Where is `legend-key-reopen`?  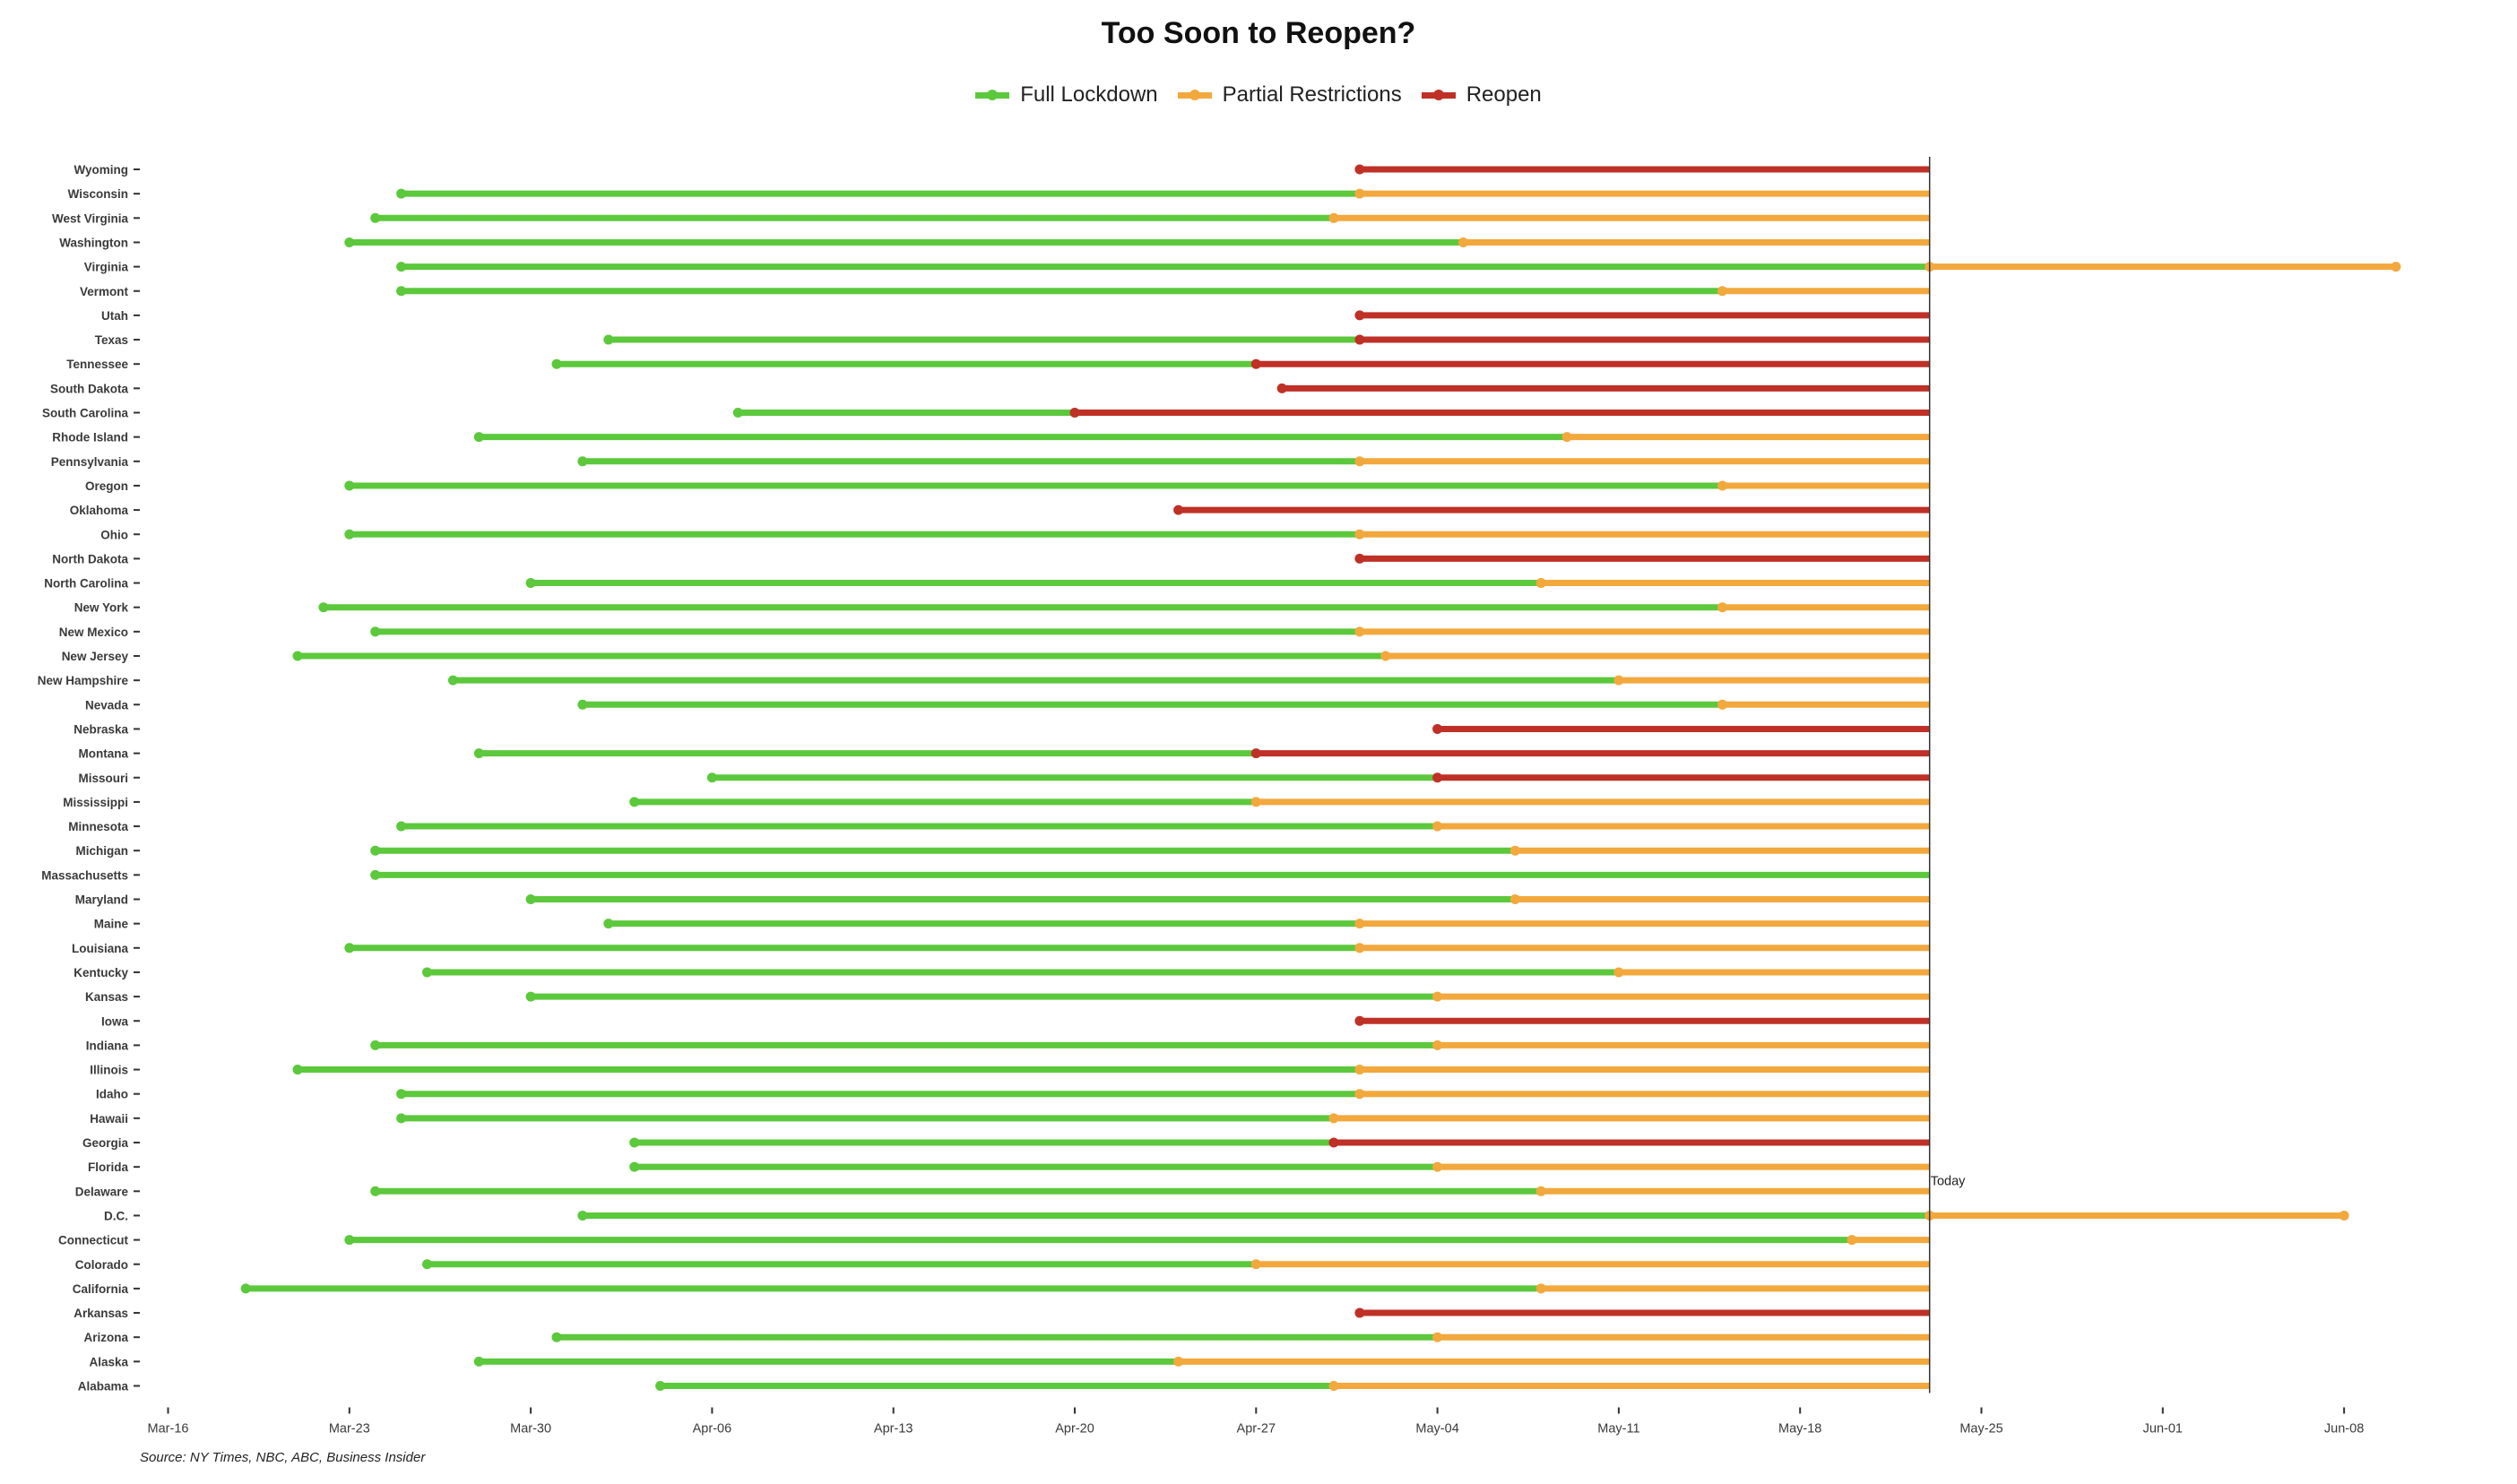 legend-key-reopen is located at coordinates (1439, 95).